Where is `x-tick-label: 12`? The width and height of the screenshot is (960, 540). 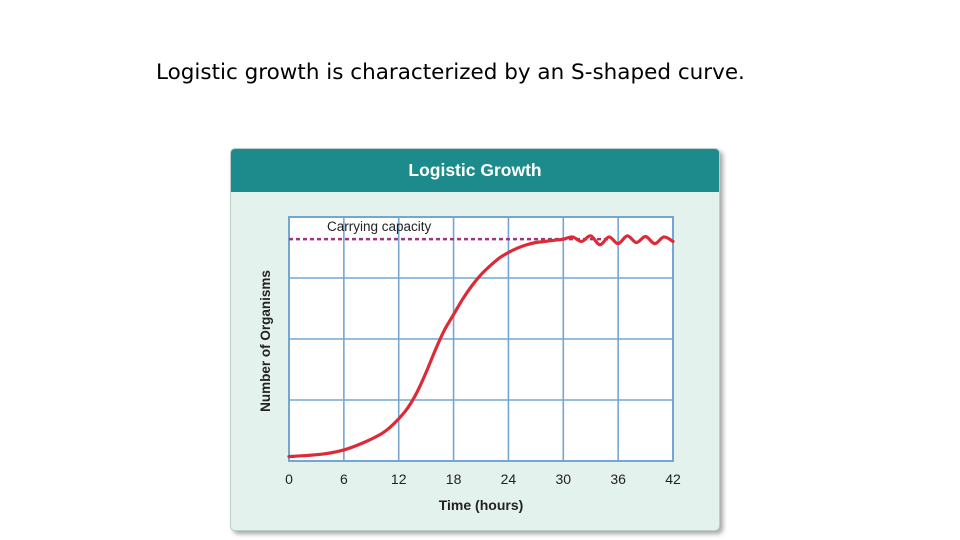
x-tick-label: 12 is located at coordinates (399, 479).